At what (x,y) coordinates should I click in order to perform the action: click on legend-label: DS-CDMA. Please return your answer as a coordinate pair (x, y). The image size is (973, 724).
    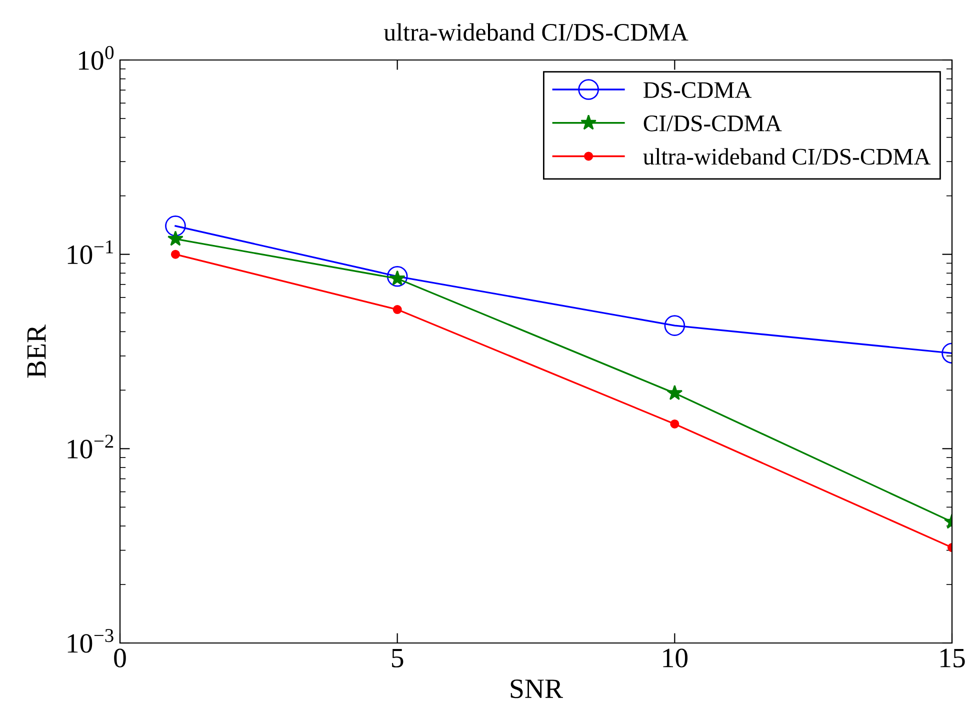
    Looking at the image, I should click on (698, 90).